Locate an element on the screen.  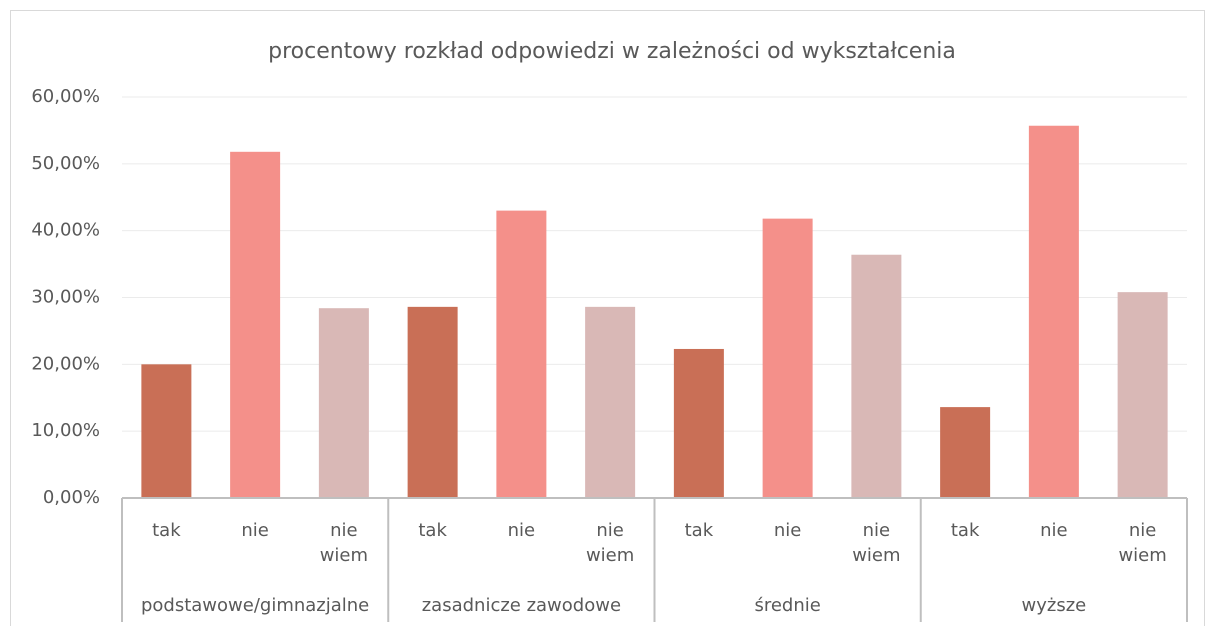
y-tick-label: 40,00% is located at coordinates (65, 230).